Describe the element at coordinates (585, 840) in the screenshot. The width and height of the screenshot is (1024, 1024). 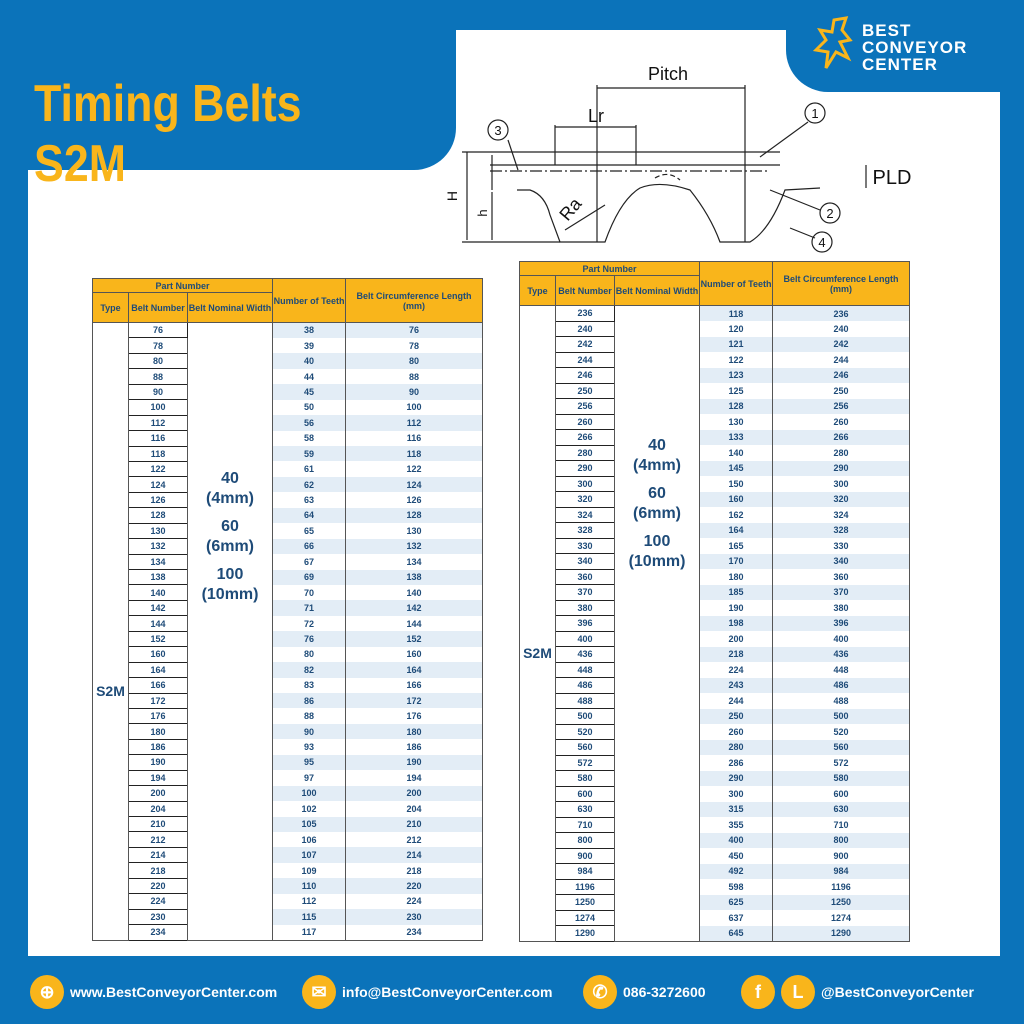
I see `belt-number-cell: 800` at that location.